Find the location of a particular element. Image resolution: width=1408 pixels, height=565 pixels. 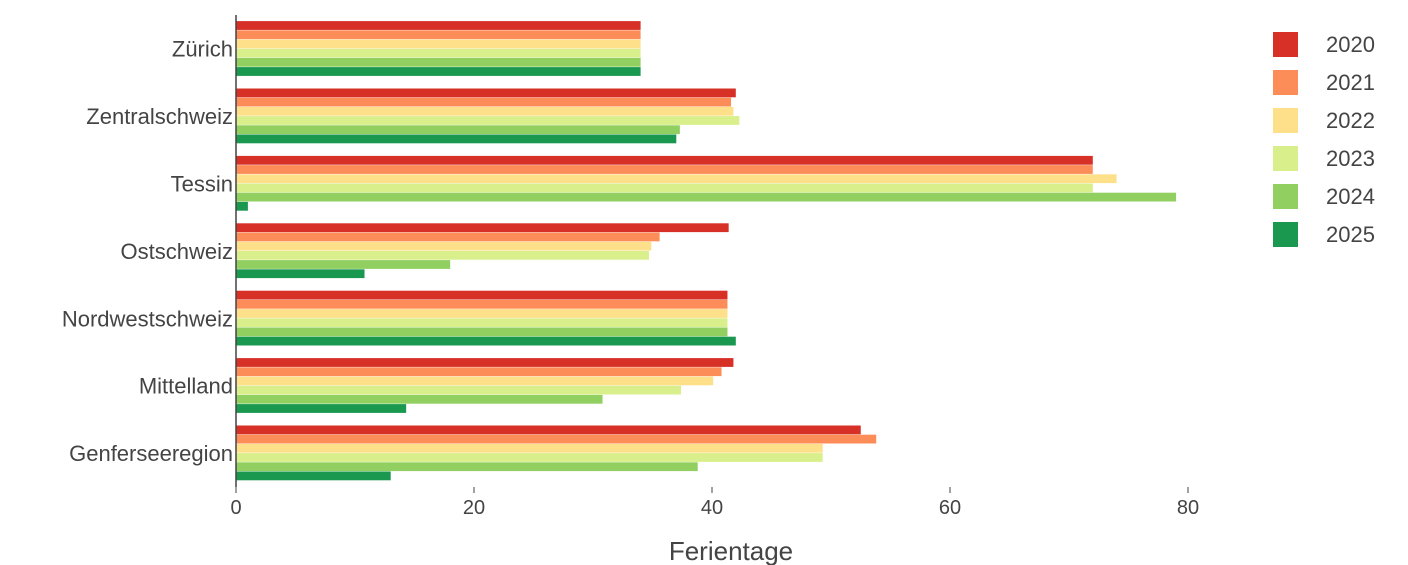

x-ticks: 0 20 40 60 80 is located at coordinates (714, 503).